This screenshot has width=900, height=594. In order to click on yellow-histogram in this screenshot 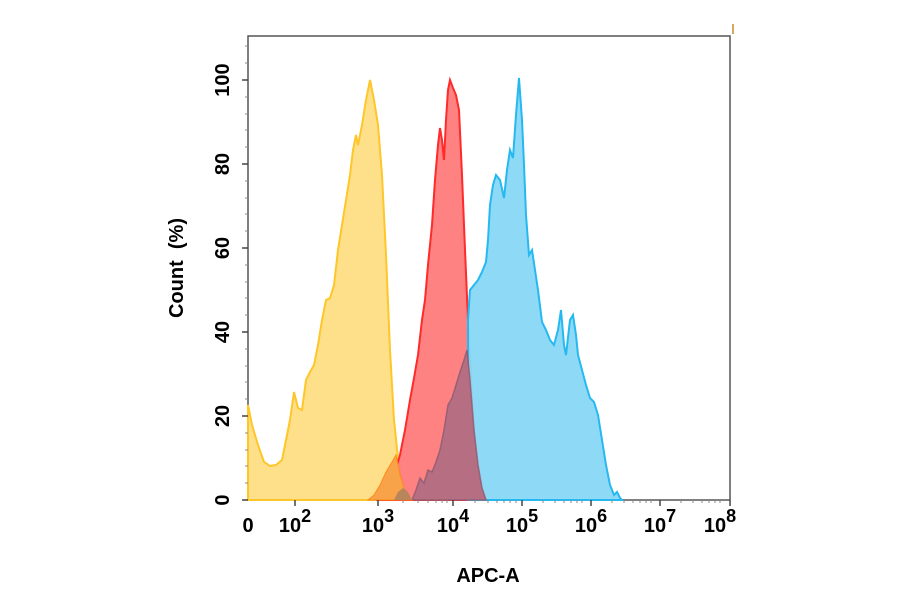, I will do `click(330, 290)`.